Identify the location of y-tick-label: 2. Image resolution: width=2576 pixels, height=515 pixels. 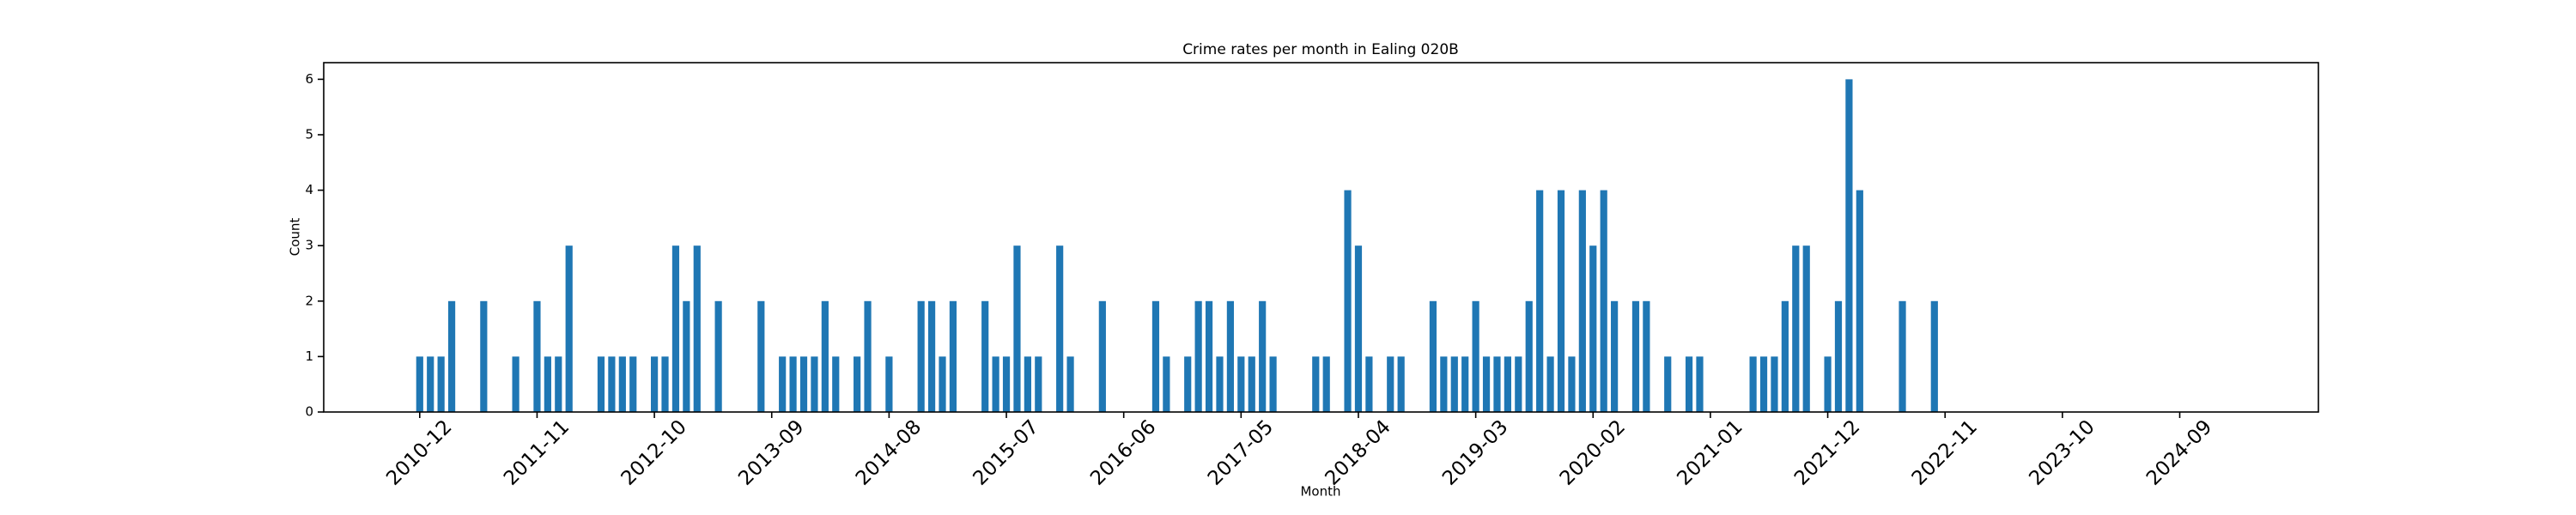
(309, 300).